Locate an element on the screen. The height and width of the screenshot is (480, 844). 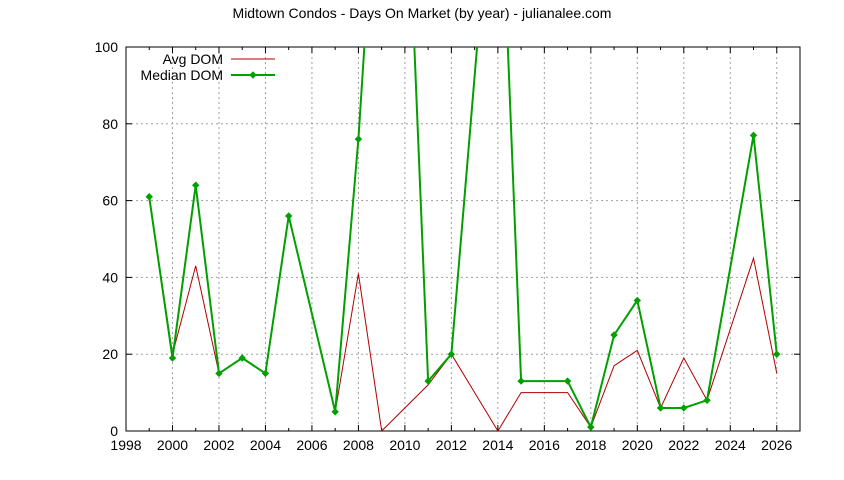
x-tick-label: 2004 is located at coordinates (265, 445).